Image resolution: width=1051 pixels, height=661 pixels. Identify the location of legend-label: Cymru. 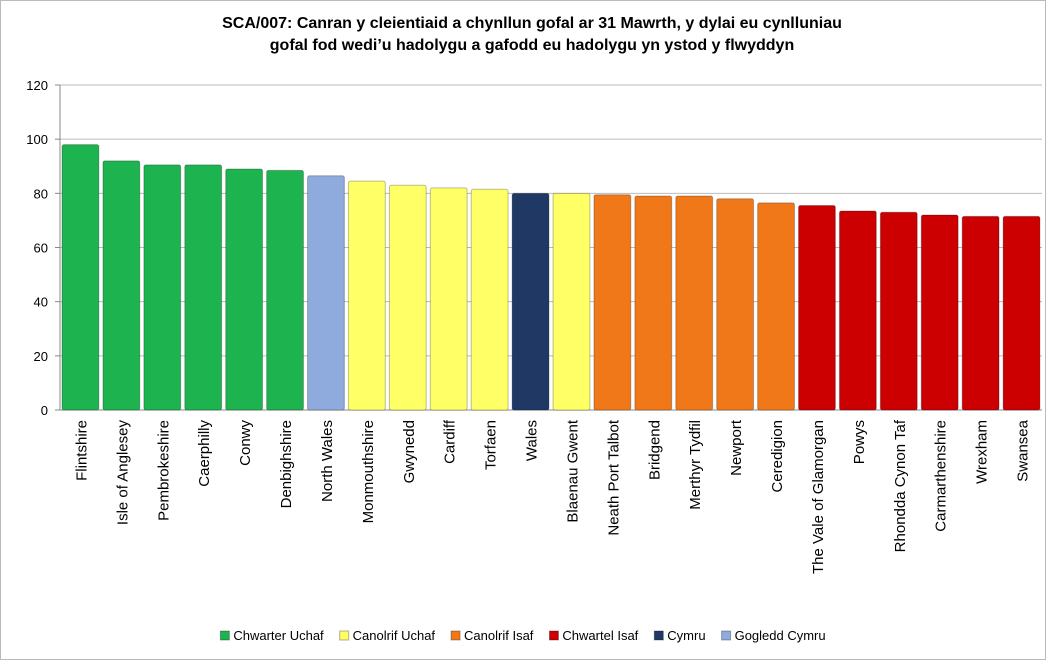
(686, 635).